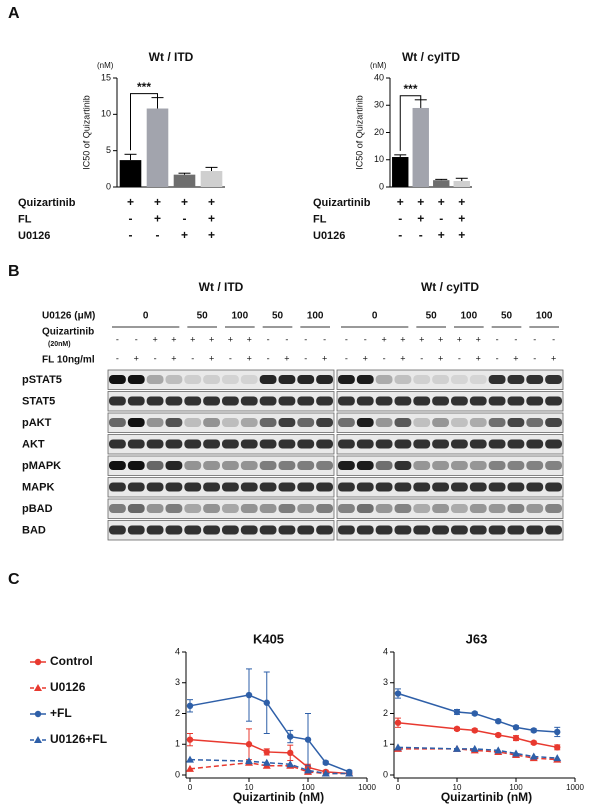  Describe the element at coordinates (379, 132) in the screenshot. I see `y-tick-label: 20` at that location.